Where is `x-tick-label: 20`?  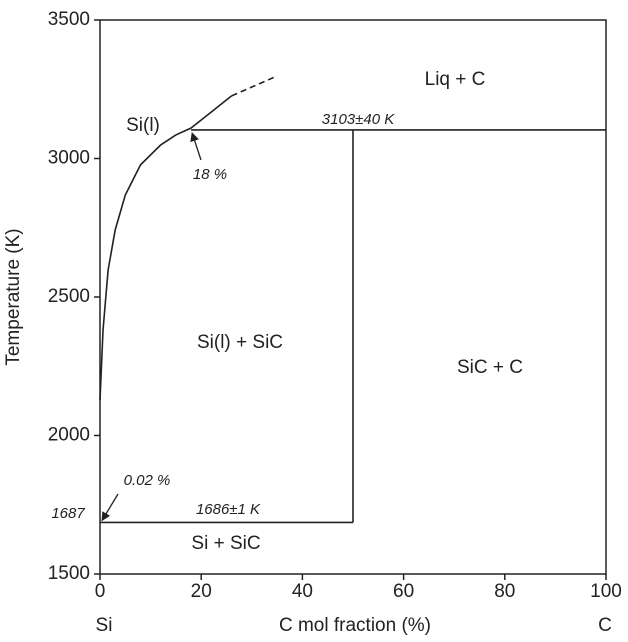
x-tick-label: 20 is located at coordinates (201, 591).